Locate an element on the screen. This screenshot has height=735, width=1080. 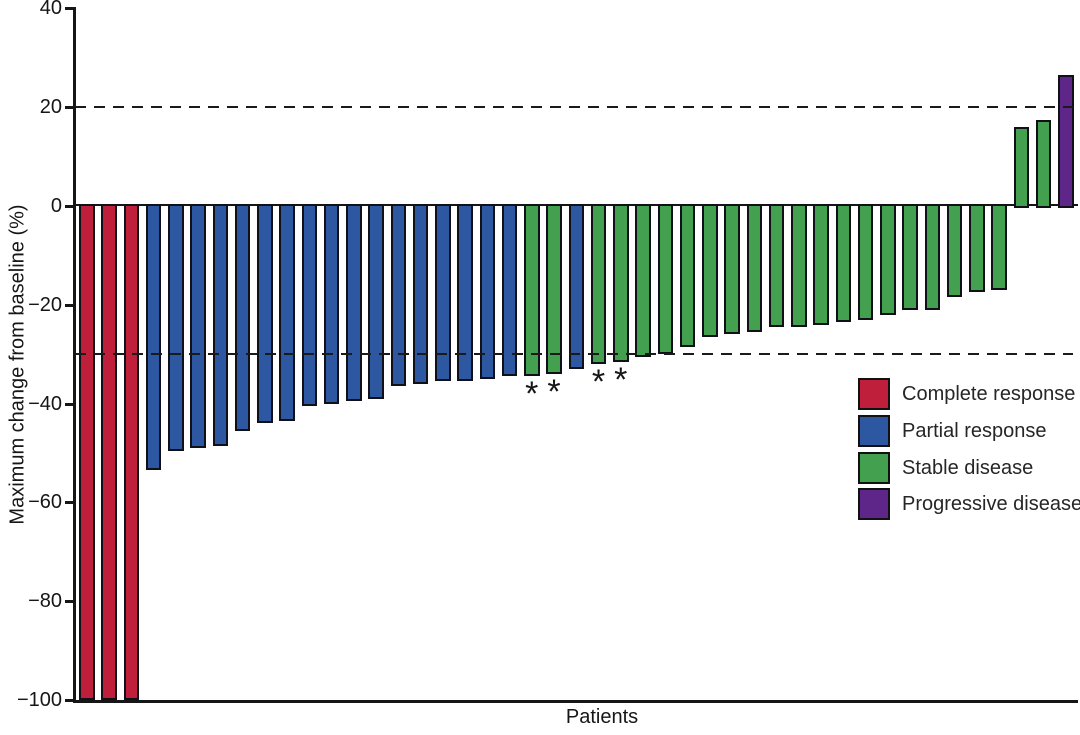
y-tick-label: −100 is located at coordinates (39, 700).